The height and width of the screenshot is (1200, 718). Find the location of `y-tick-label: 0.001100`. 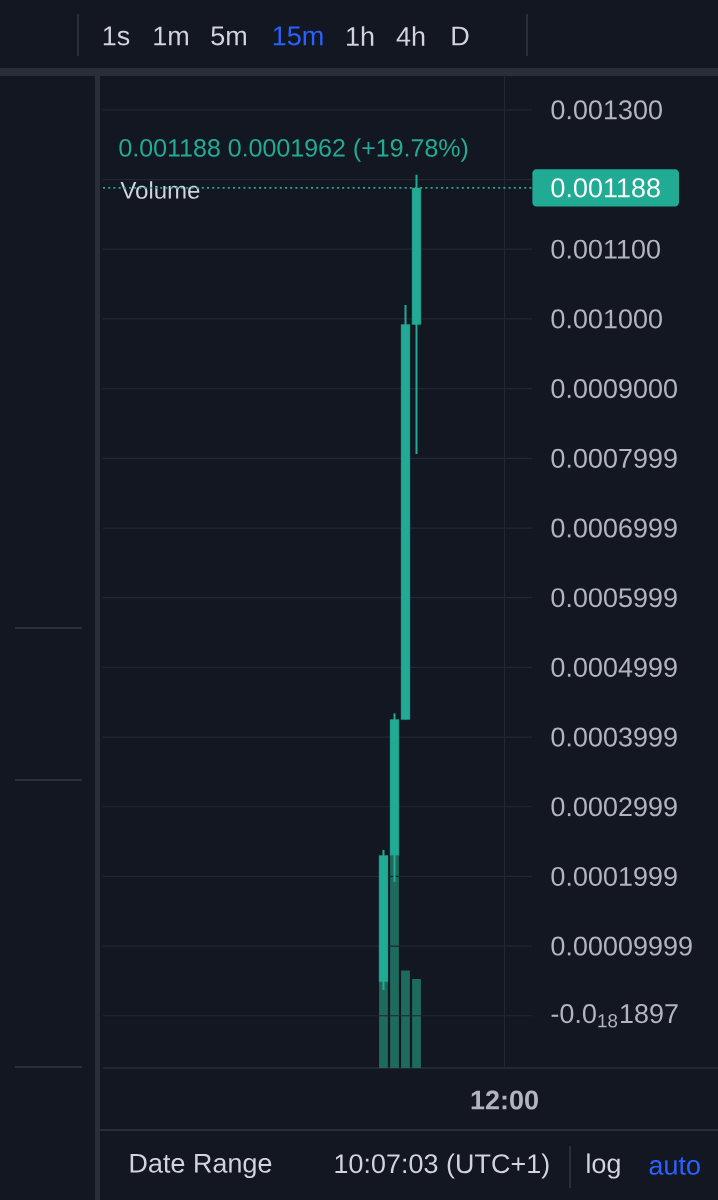

y-tick-label: 0.001100 is located at coordinates (605, 249).